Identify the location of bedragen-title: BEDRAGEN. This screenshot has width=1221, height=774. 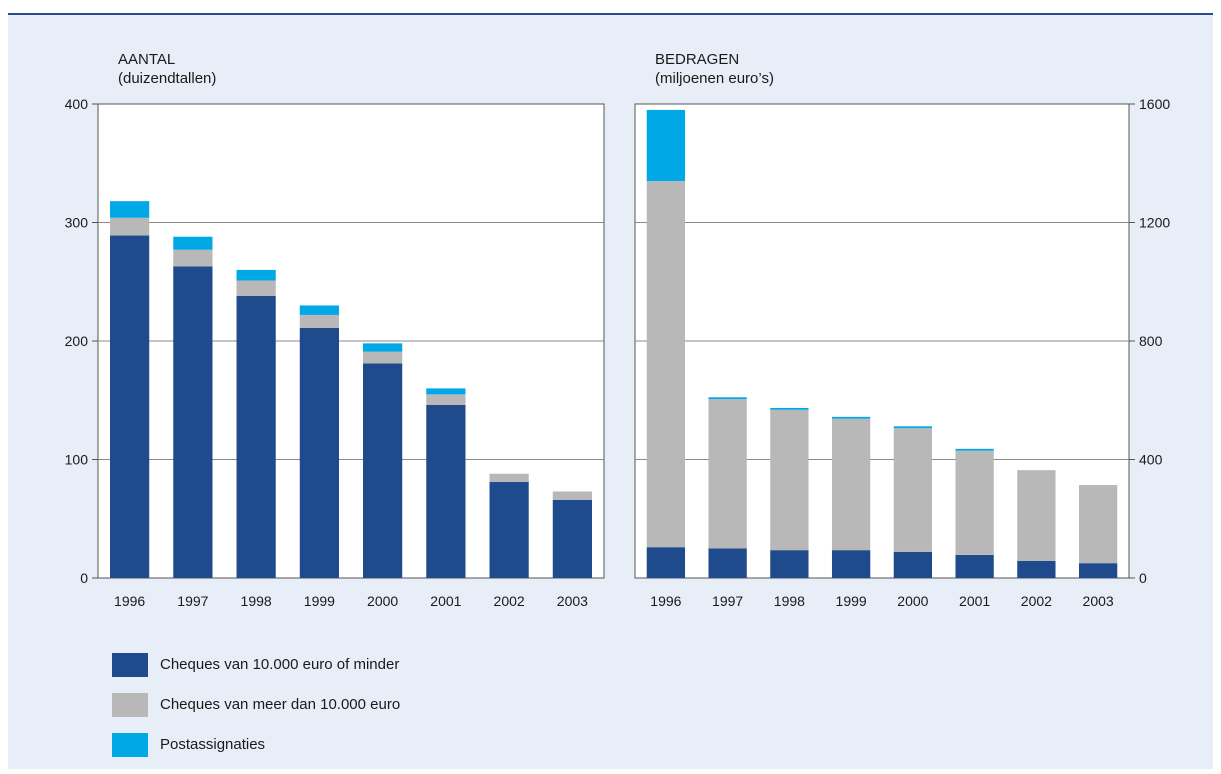
(697, 59).